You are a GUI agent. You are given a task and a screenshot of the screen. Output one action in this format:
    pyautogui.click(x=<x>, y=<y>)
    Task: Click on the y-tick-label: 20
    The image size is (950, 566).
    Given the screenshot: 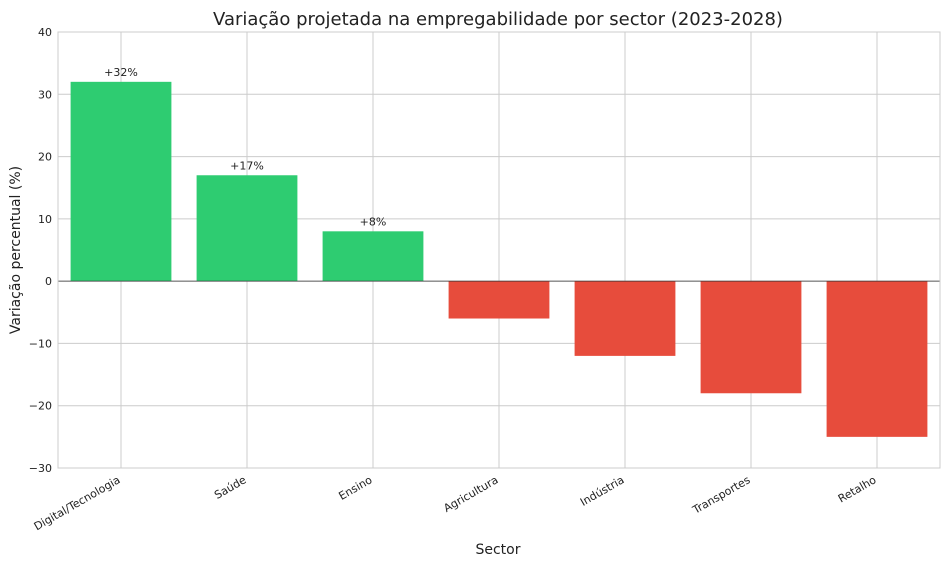 What is the action you would take?
    pyautogui.click(x=45, y=157)
    